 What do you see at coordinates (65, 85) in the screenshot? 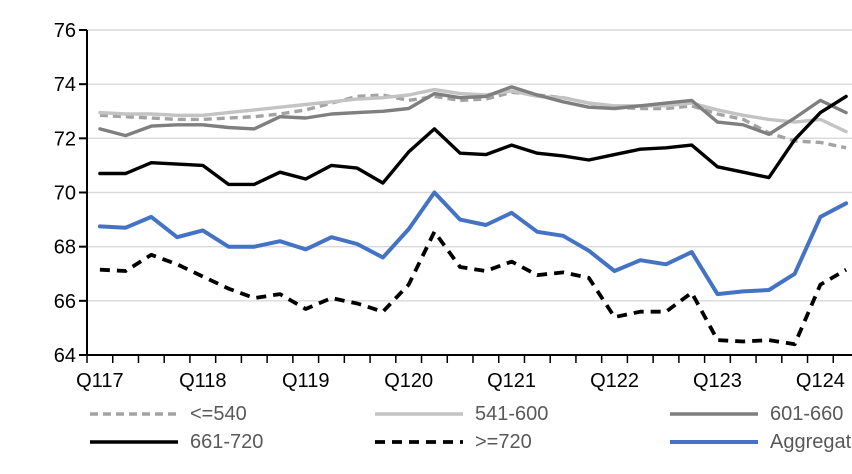
I see `y-tick-label: 74` at bounding box center [65, 85].